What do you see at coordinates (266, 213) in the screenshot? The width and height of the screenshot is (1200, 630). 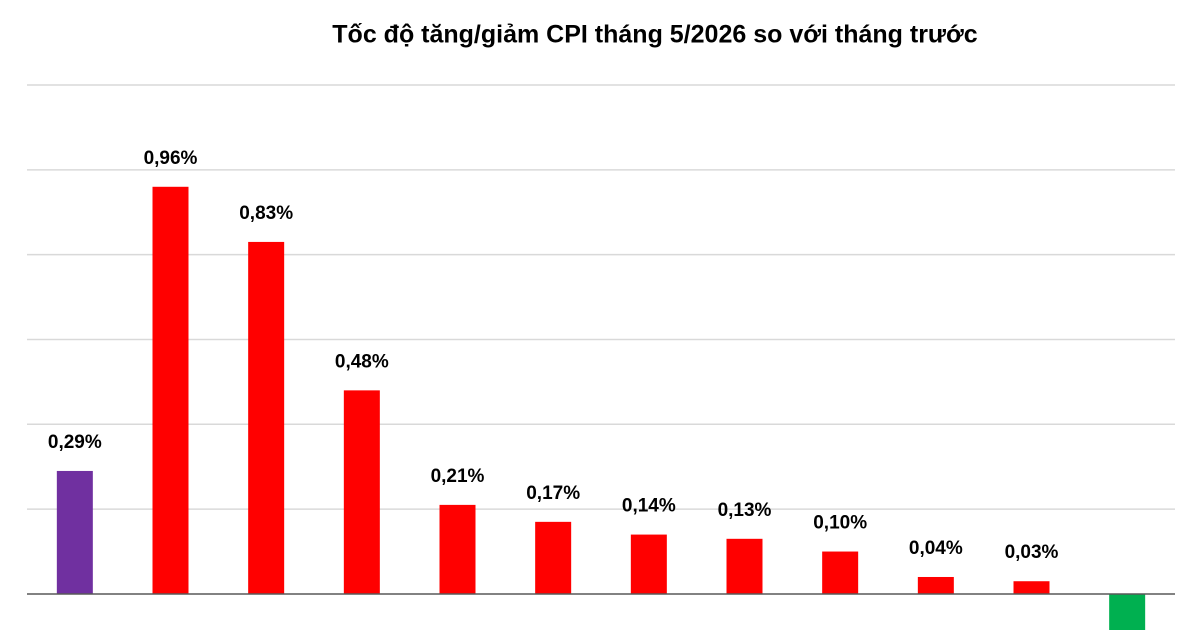 I see `value-label: 0,83%` at bounding box center [266, 213].